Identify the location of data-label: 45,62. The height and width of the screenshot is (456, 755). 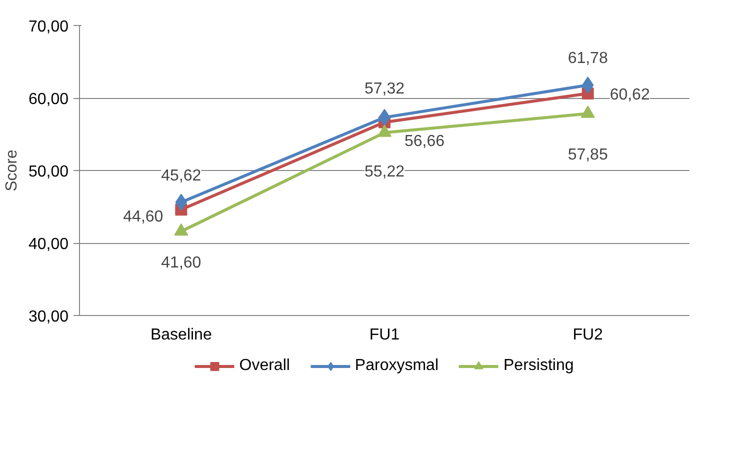
(181, 175).